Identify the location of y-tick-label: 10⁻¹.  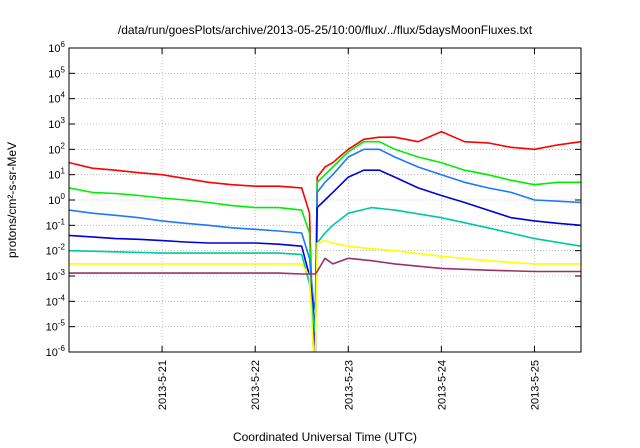
(56, 224).